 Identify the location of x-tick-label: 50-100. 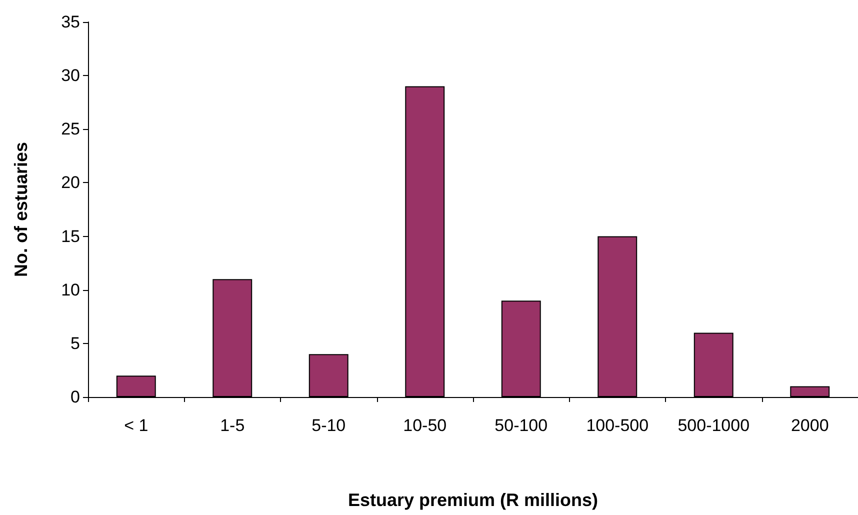
(521, 425).